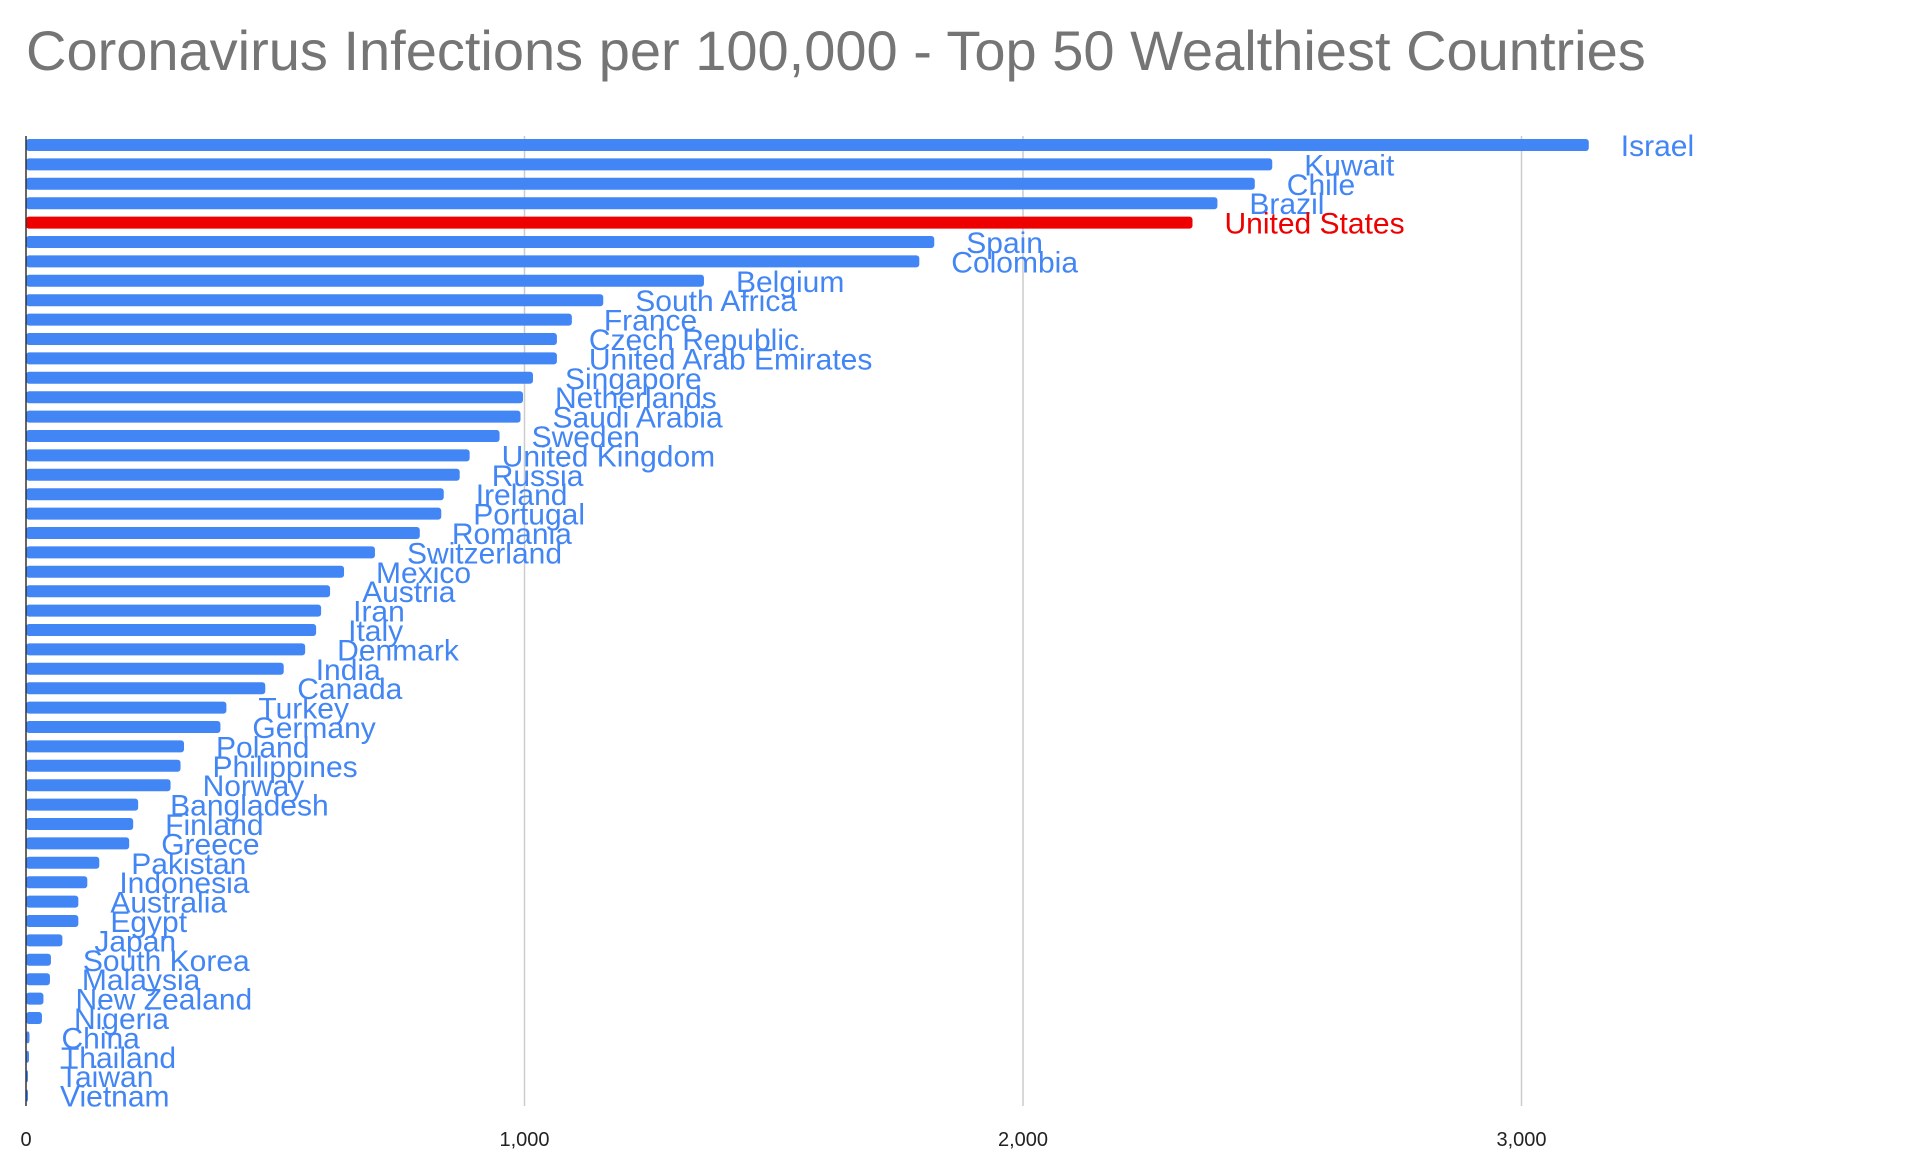 This screenshot has height=1164, width=1908. What do you see at coordinates (1023, 1140) in the screenshot?
I see `x-tick-label: 2,000` at bounding box center [1023, 1140].